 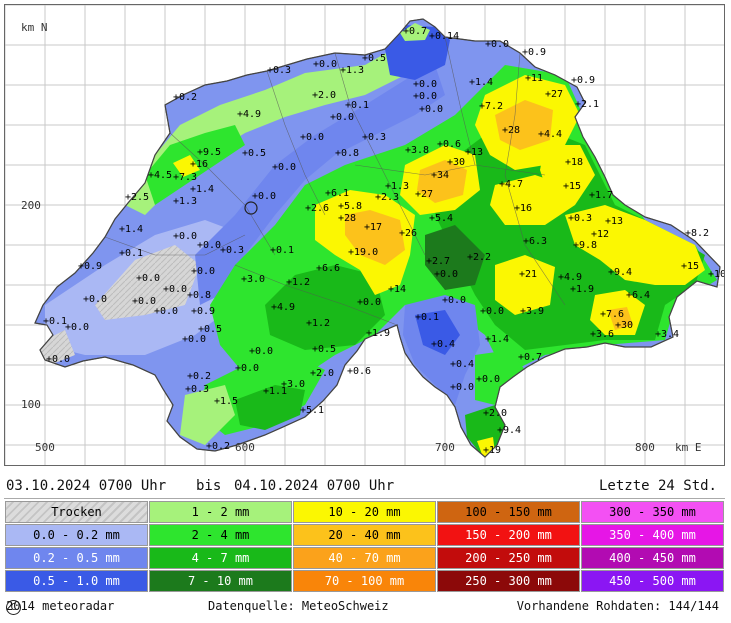 What do you see at coordinates (86, 486) in the screenshot?
I see `period-start: 03.10.2024 0700 Uhr` at bounding box center [86, 486].